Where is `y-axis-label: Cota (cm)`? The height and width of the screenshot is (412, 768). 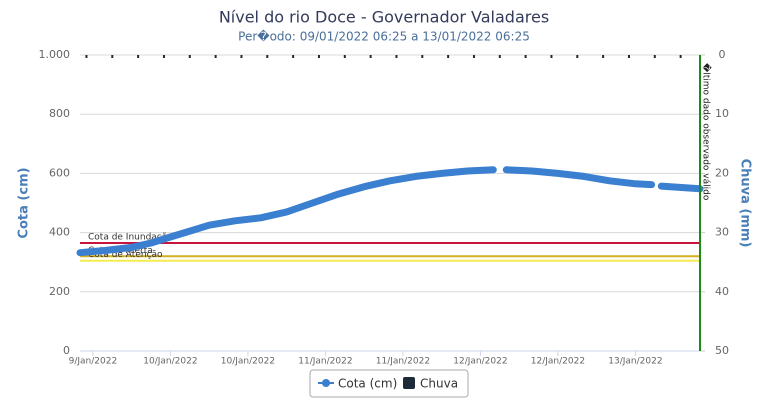 y-axis-label: Cota (cm) is located at coordinates (24, 202).